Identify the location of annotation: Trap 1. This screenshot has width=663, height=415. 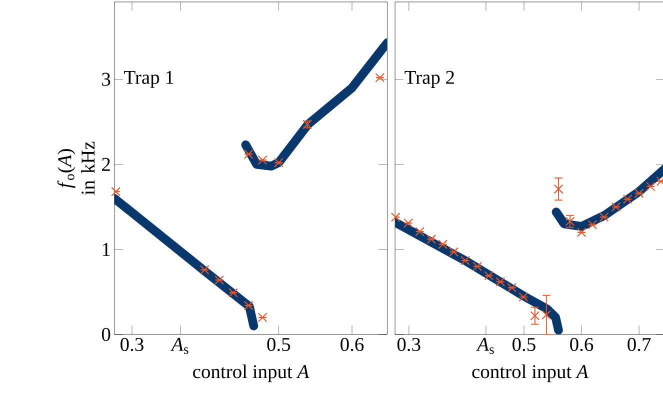
(149, 79).